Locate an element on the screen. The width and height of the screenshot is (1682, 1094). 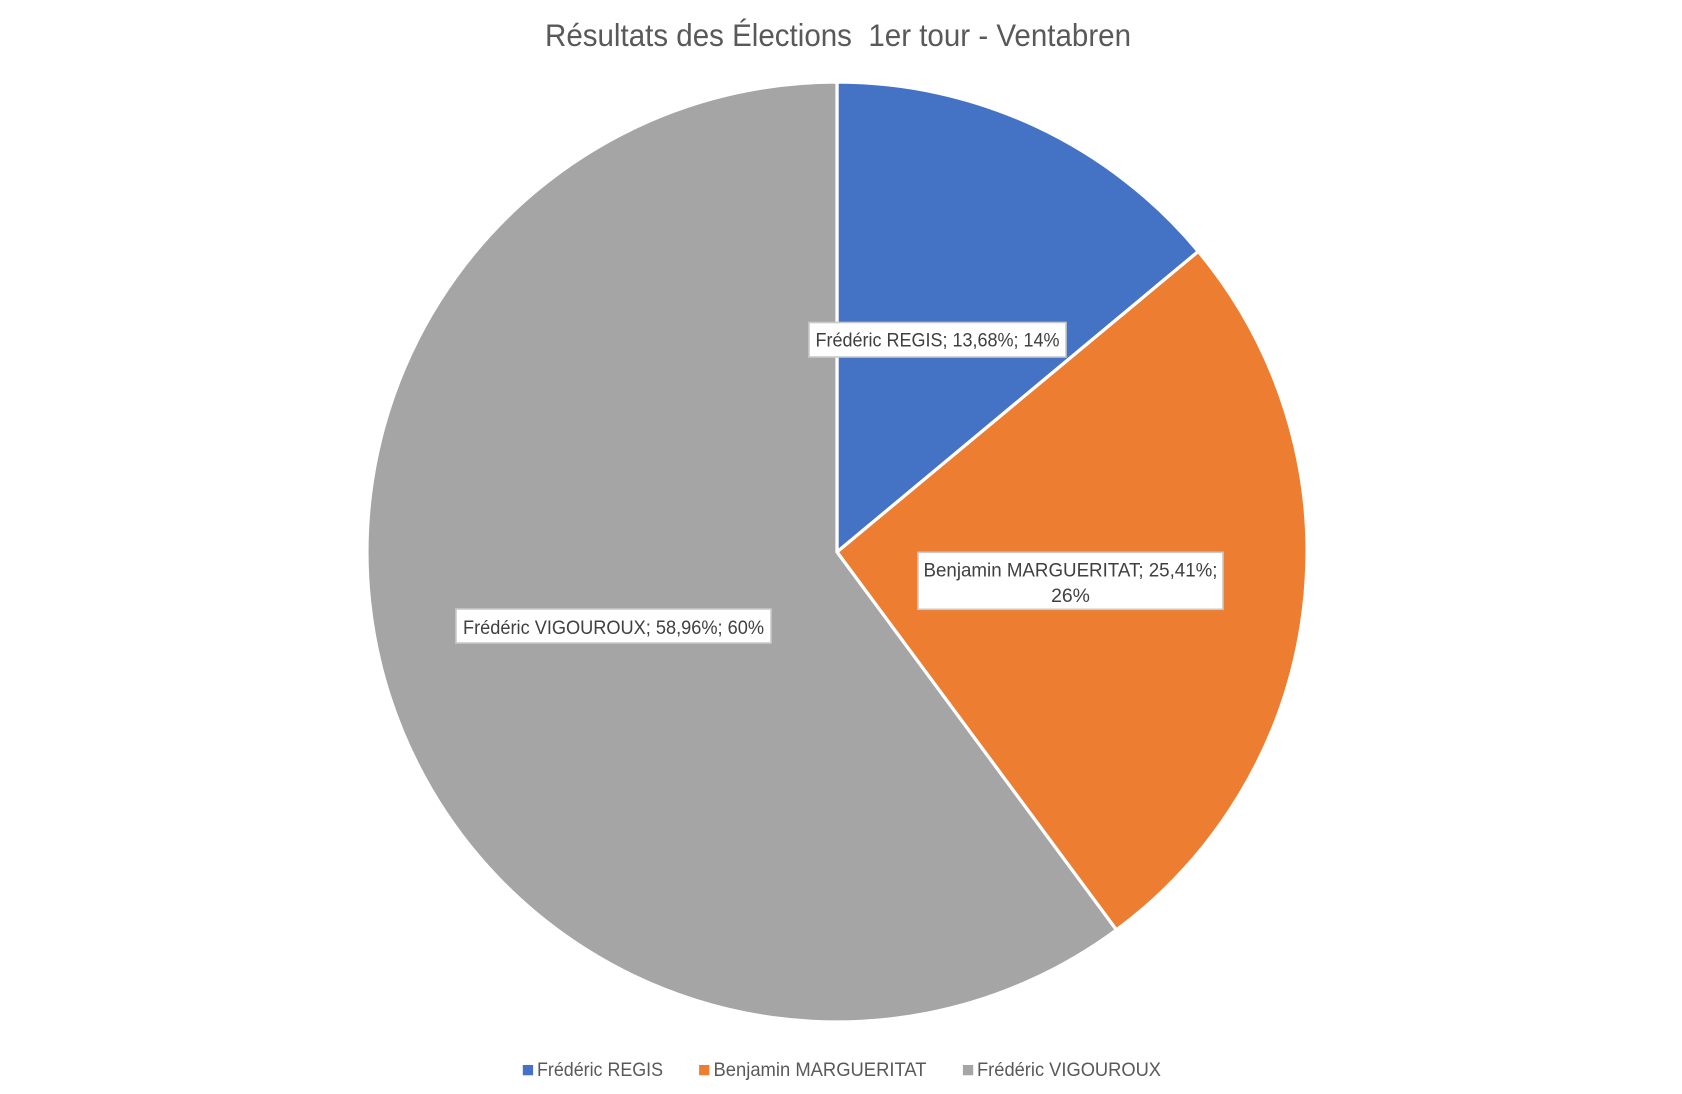
svg-text: Benjamin MARGUERITAT is located at coordinates (820, 1070).